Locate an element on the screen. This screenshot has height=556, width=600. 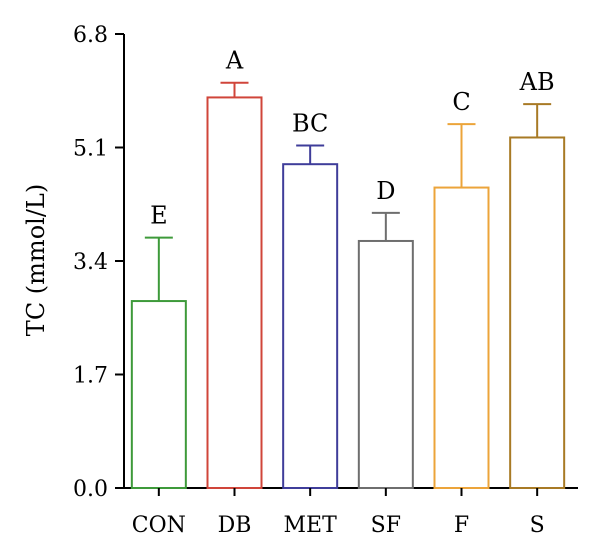
x-tick-label: S is located at coordinates (537, 525).